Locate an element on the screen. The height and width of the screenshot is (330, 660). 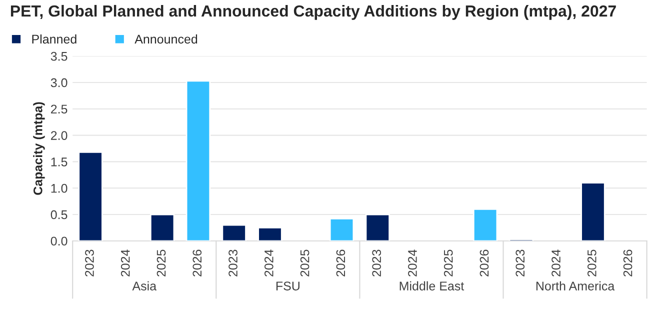
y-tick-label: 0.5 is located at coordinates (59, 215).